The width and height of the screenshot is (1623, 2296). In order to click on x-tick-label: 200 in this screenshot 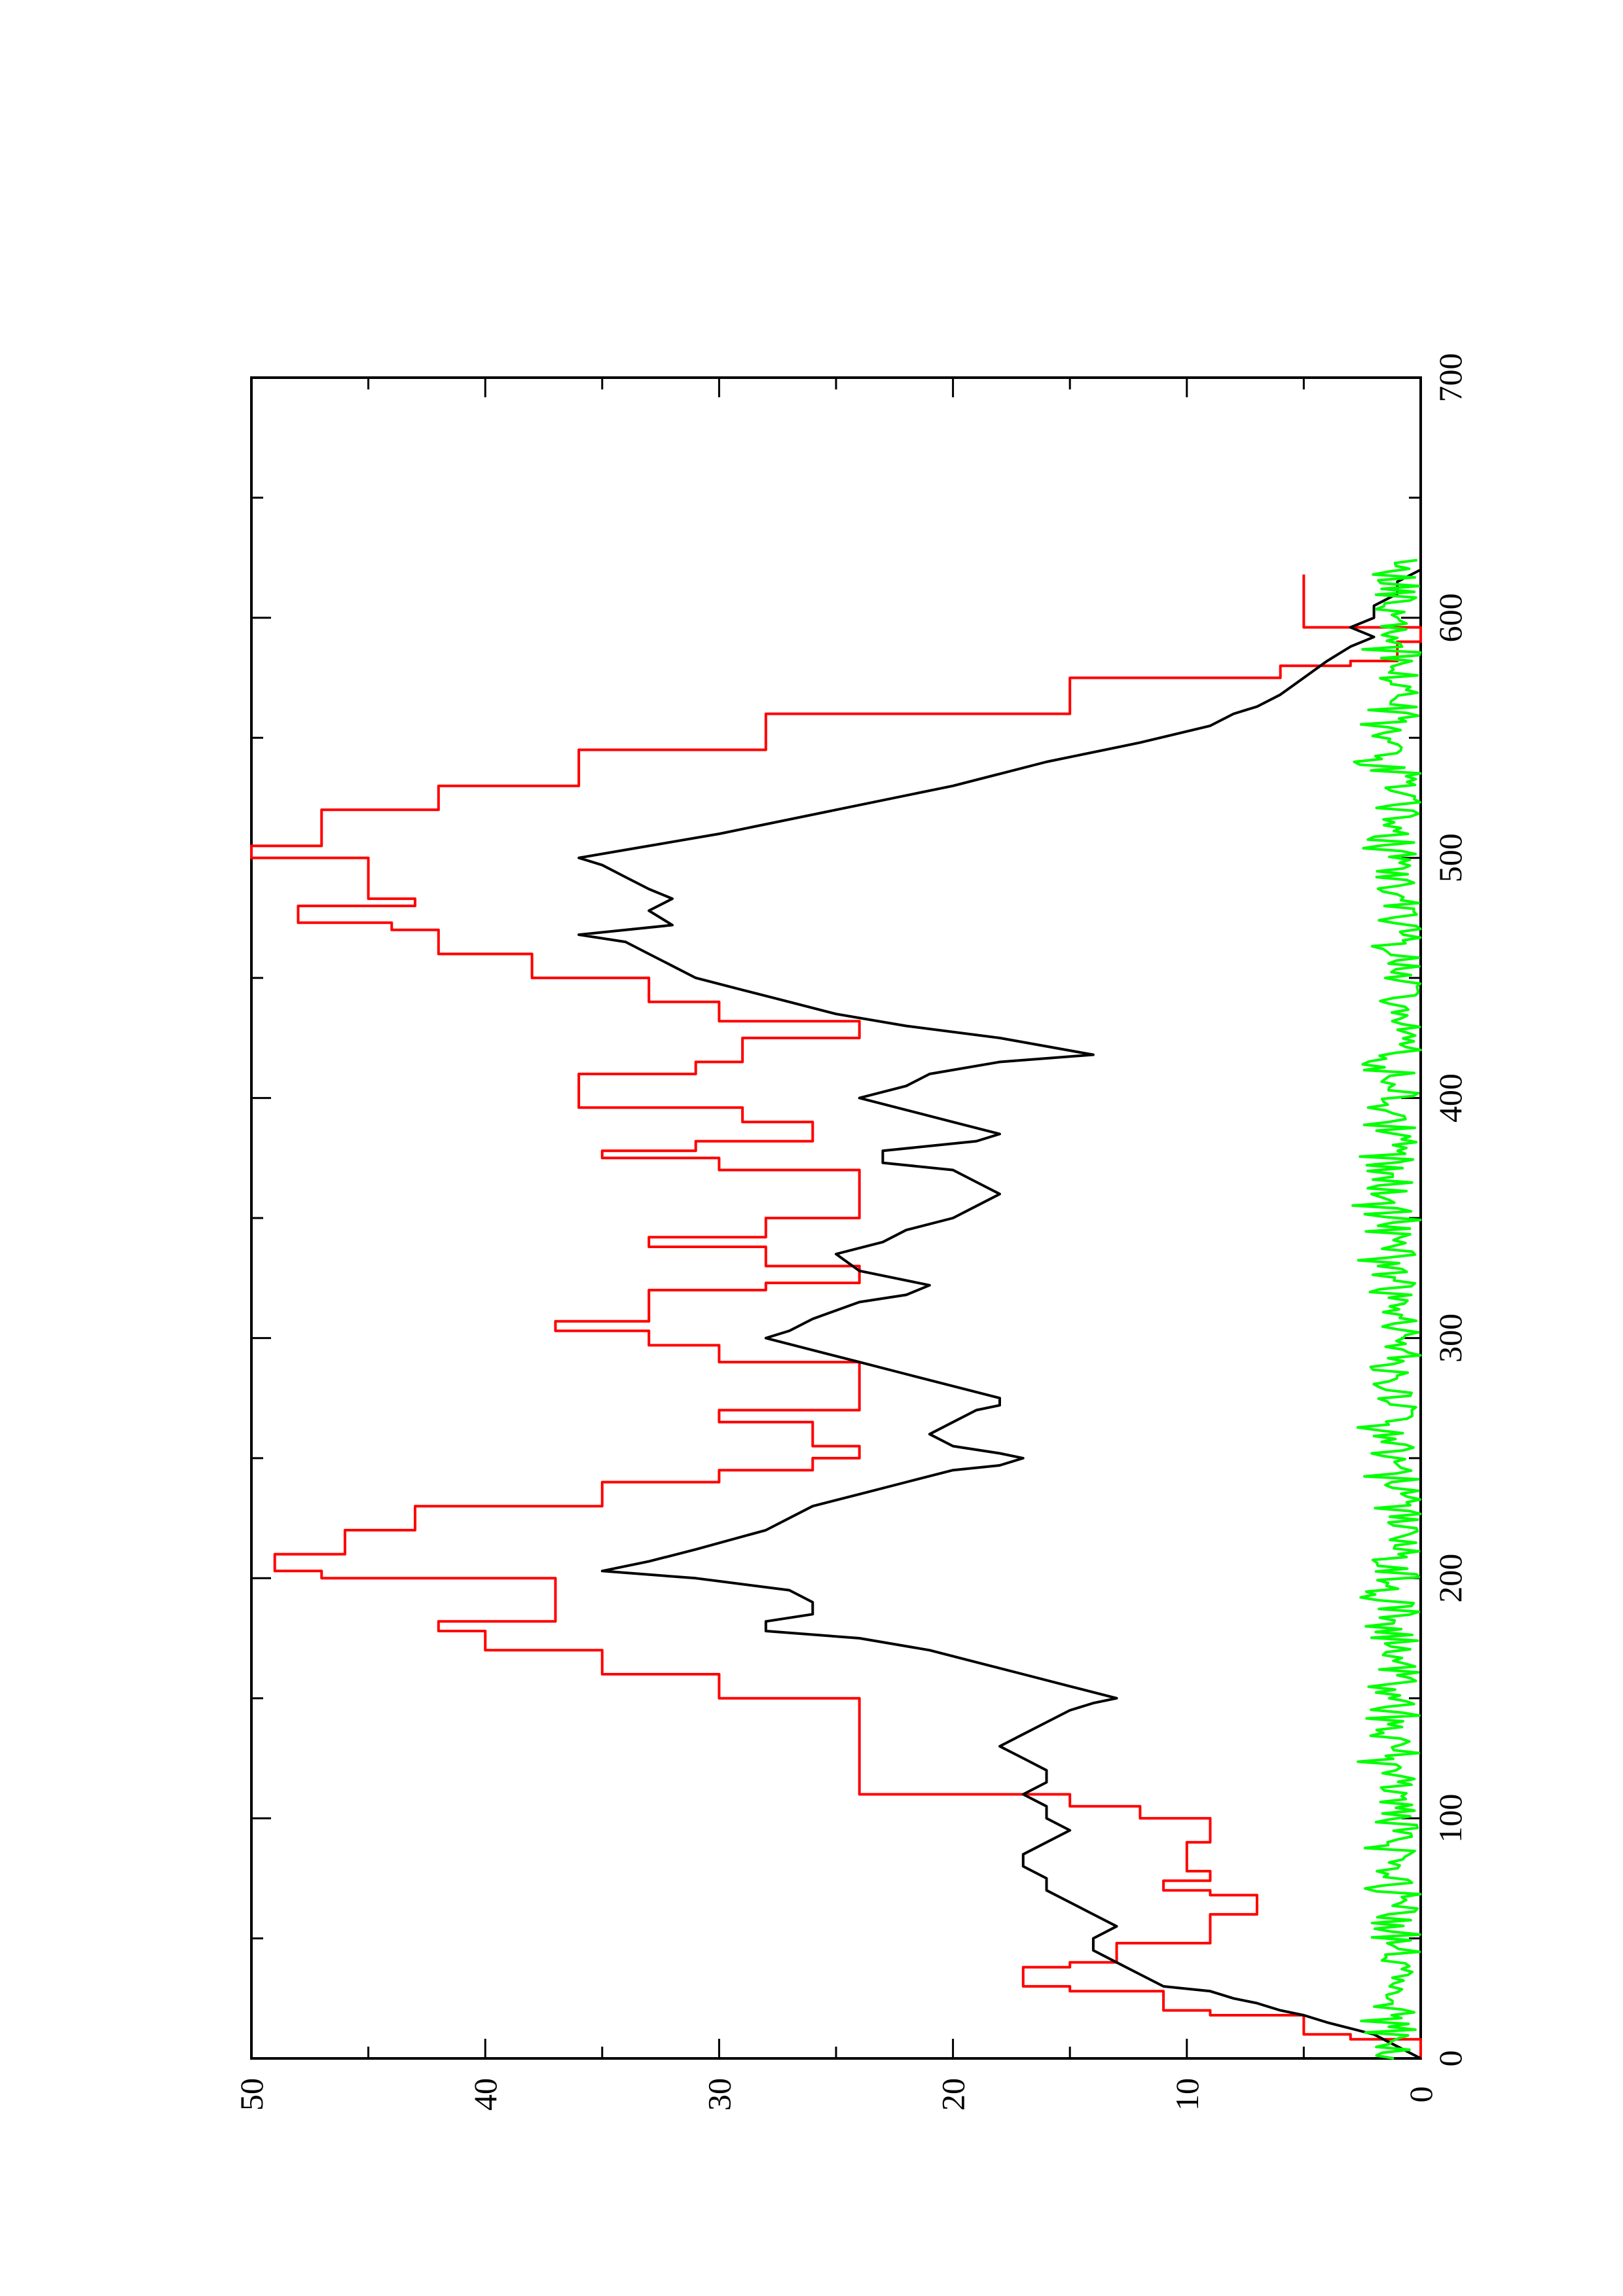, I will do `click(1450, 1578)`.